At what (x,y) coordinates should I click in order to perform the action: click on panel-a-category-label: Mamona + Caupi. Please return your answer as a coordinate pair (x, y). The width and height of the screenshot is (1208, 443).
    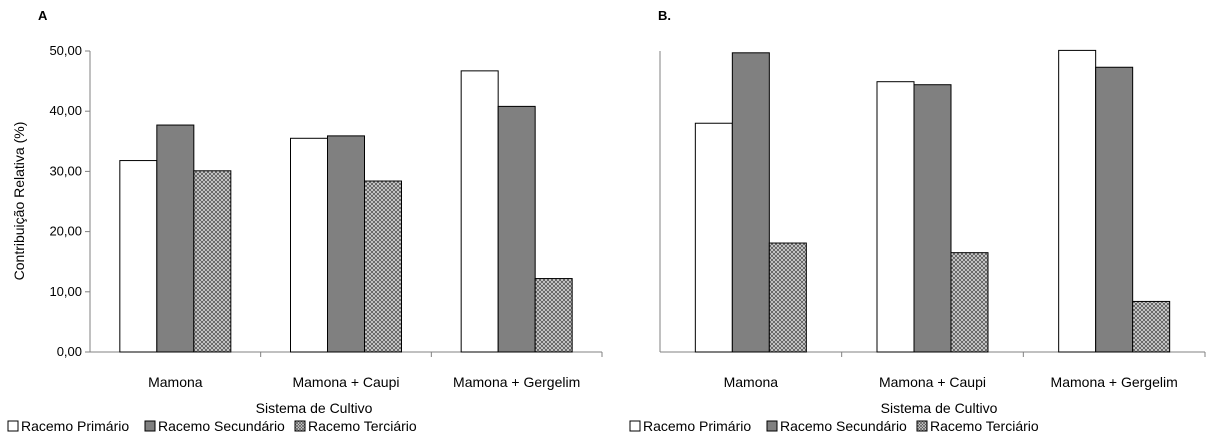
    Looking at the image, I should click on (345, 382).